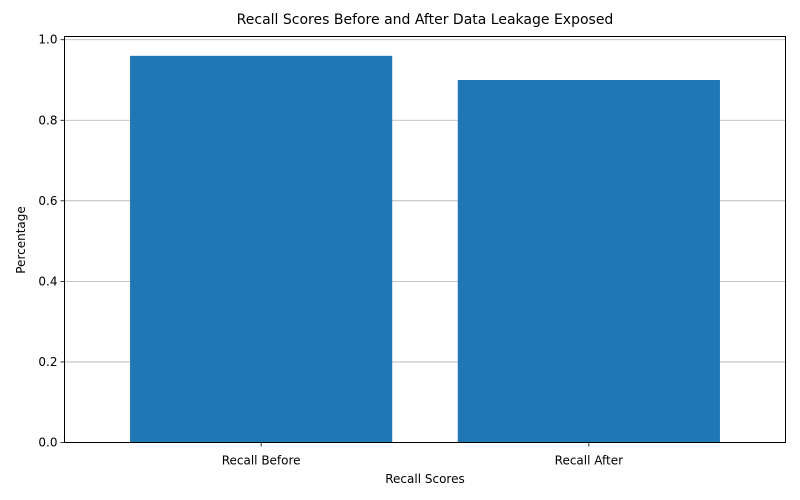  I want to click on x-tick-label: Recall After, so click(589, 461).